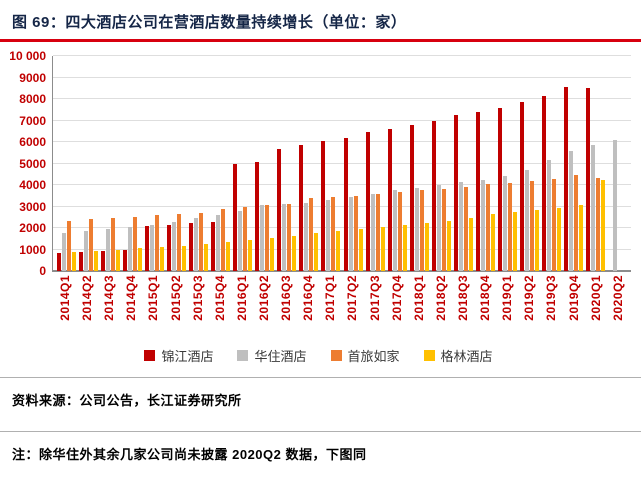 Image resolution: width=641 pixels, height=485 pixels. Describe the element at coordinates (551, 298) in the screenshot. I see `x-tick-text: 2019Q3` at that location.